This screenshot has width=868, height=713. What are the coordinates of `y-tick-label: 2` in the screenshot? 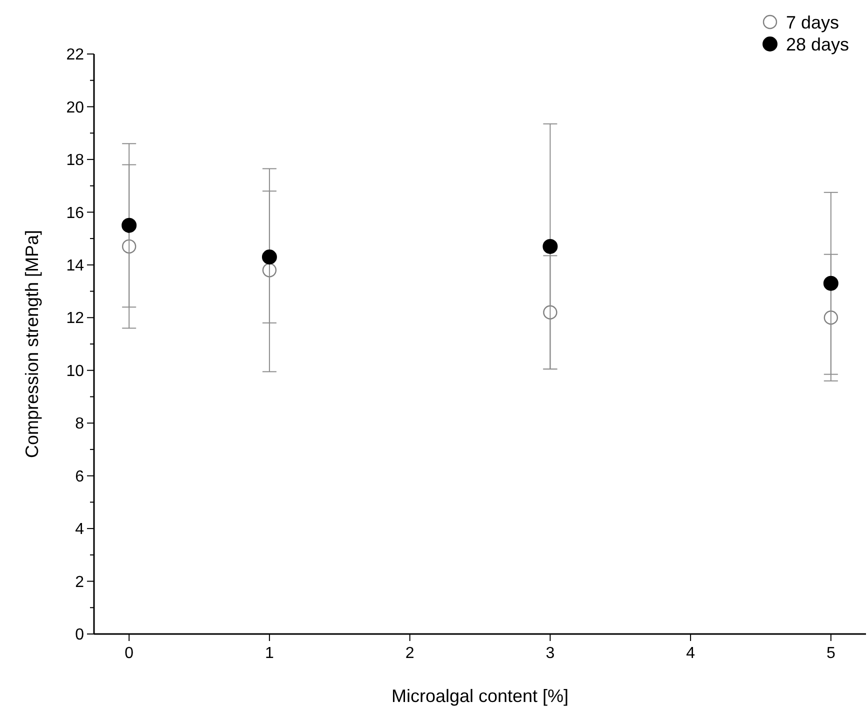 It's located at (79, 582).